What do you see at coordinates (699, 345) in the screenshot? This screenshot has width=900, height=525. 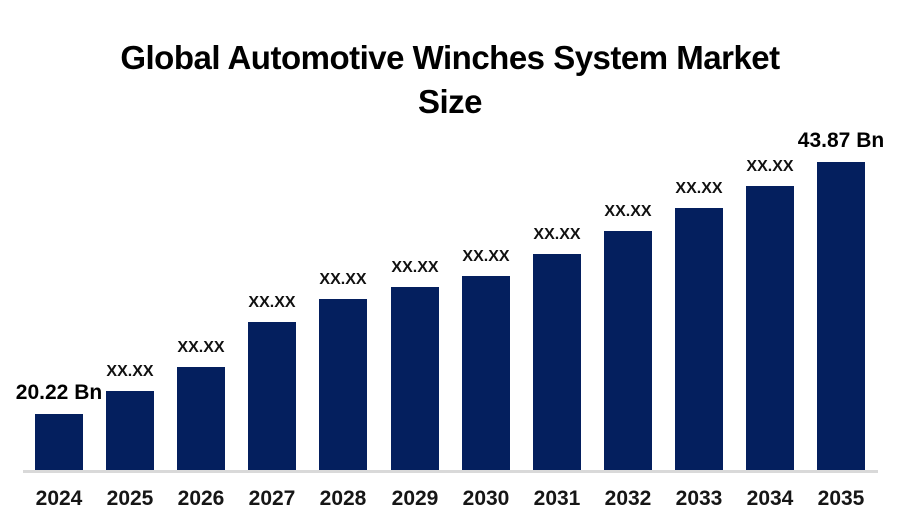 I see `bar-2033: XX.XX 2033` at bounding box center [699, 345].